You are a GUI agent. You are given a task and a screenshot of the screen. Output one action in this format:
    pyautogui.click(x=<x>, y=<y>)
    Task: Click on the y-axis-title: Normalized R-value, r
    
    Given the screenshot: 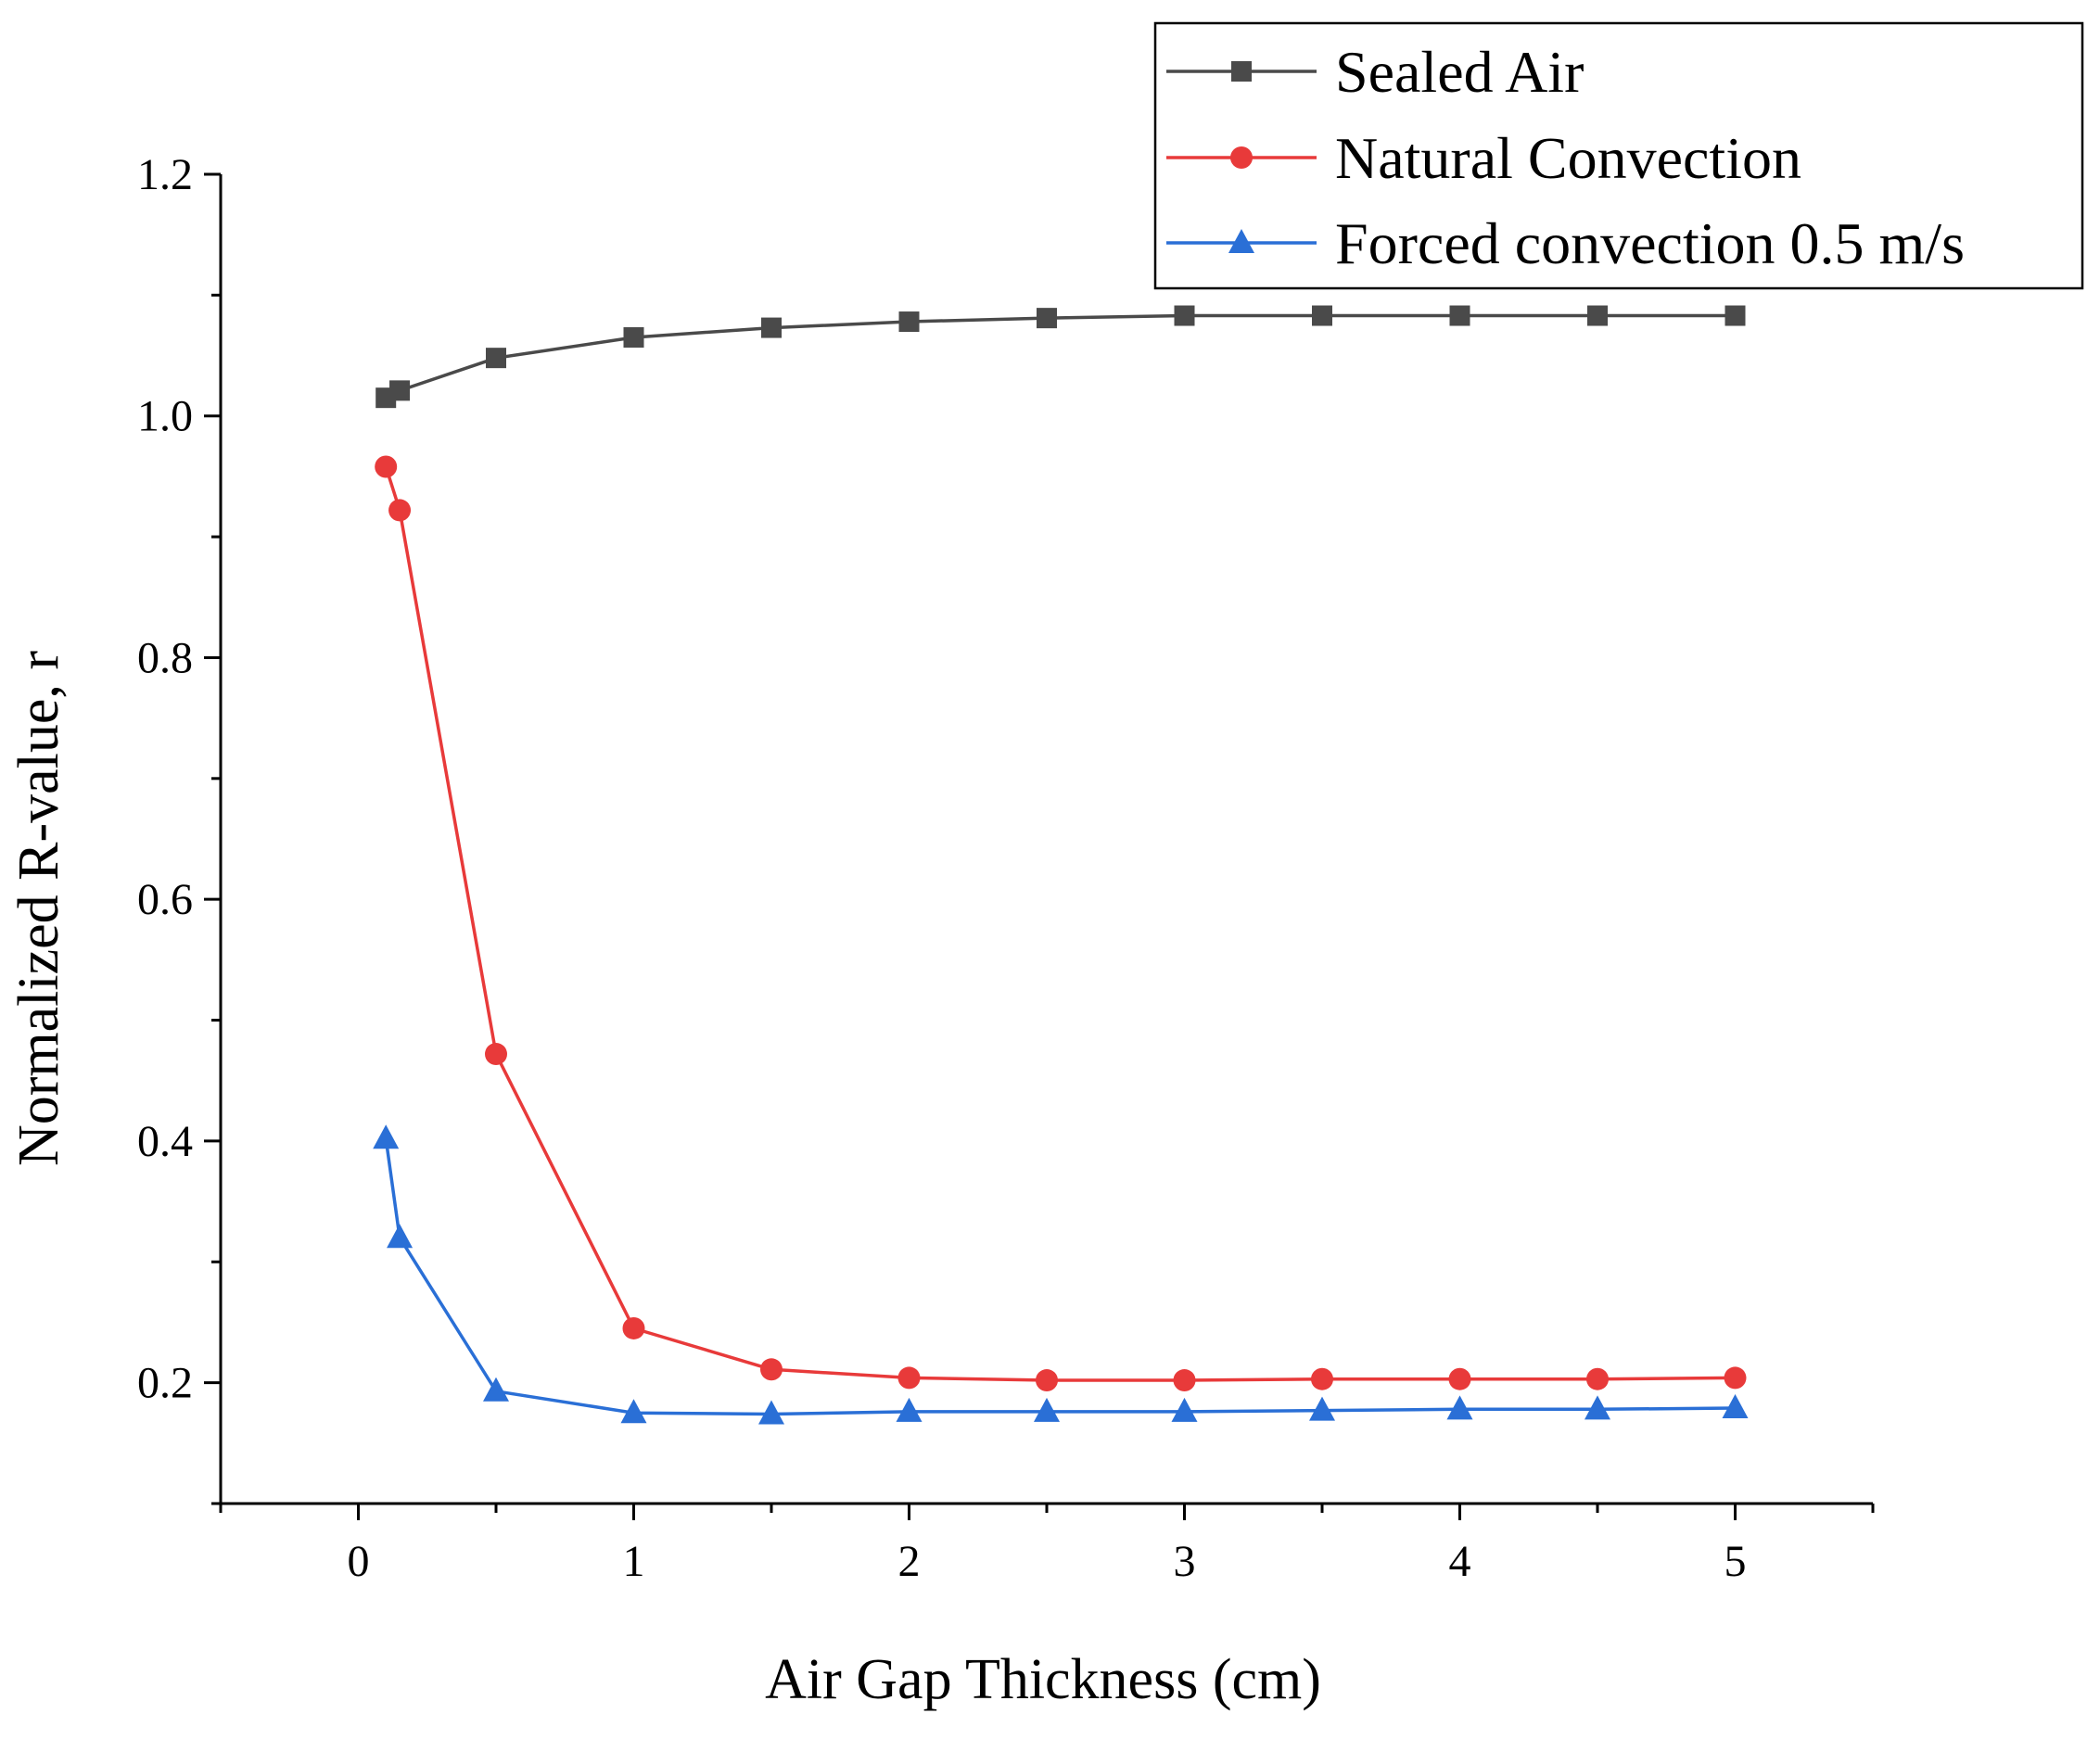 What is the action you would take?
    pyautogui.click(x=38, y=908)
    